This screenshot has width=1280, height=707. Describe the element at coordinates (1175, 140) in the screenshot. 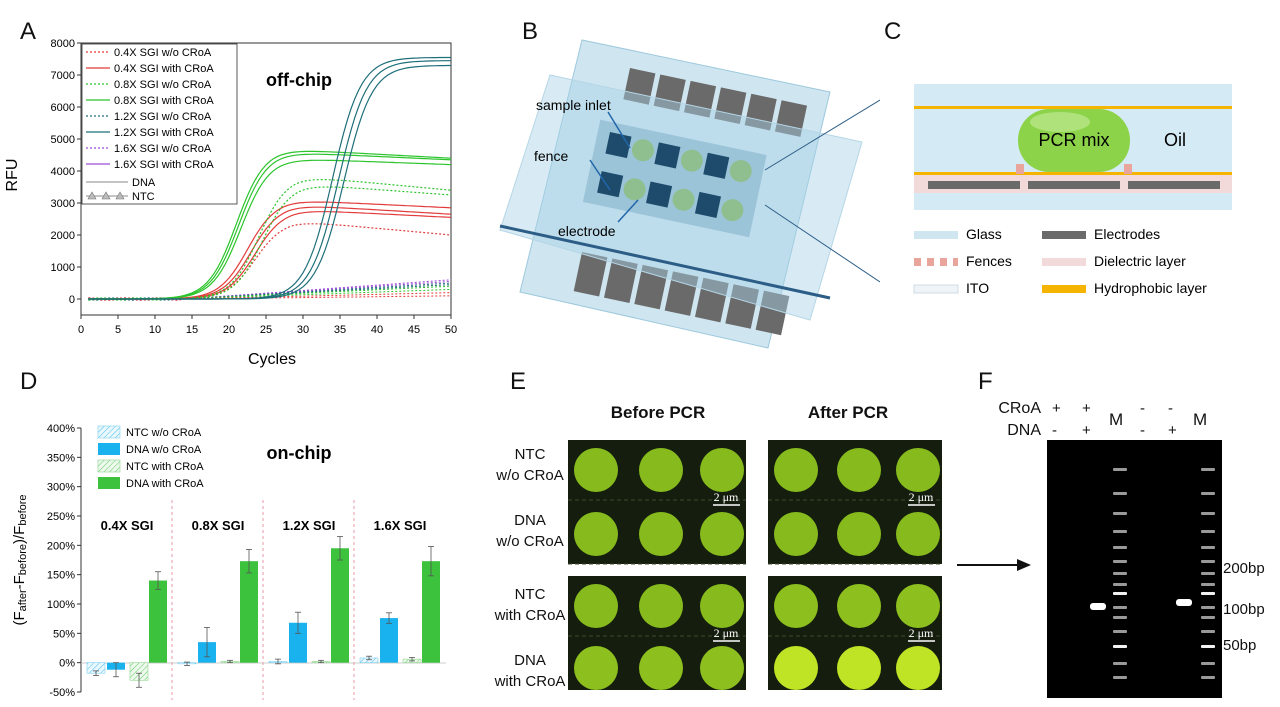

I see `oil-label: Oil` at that location.